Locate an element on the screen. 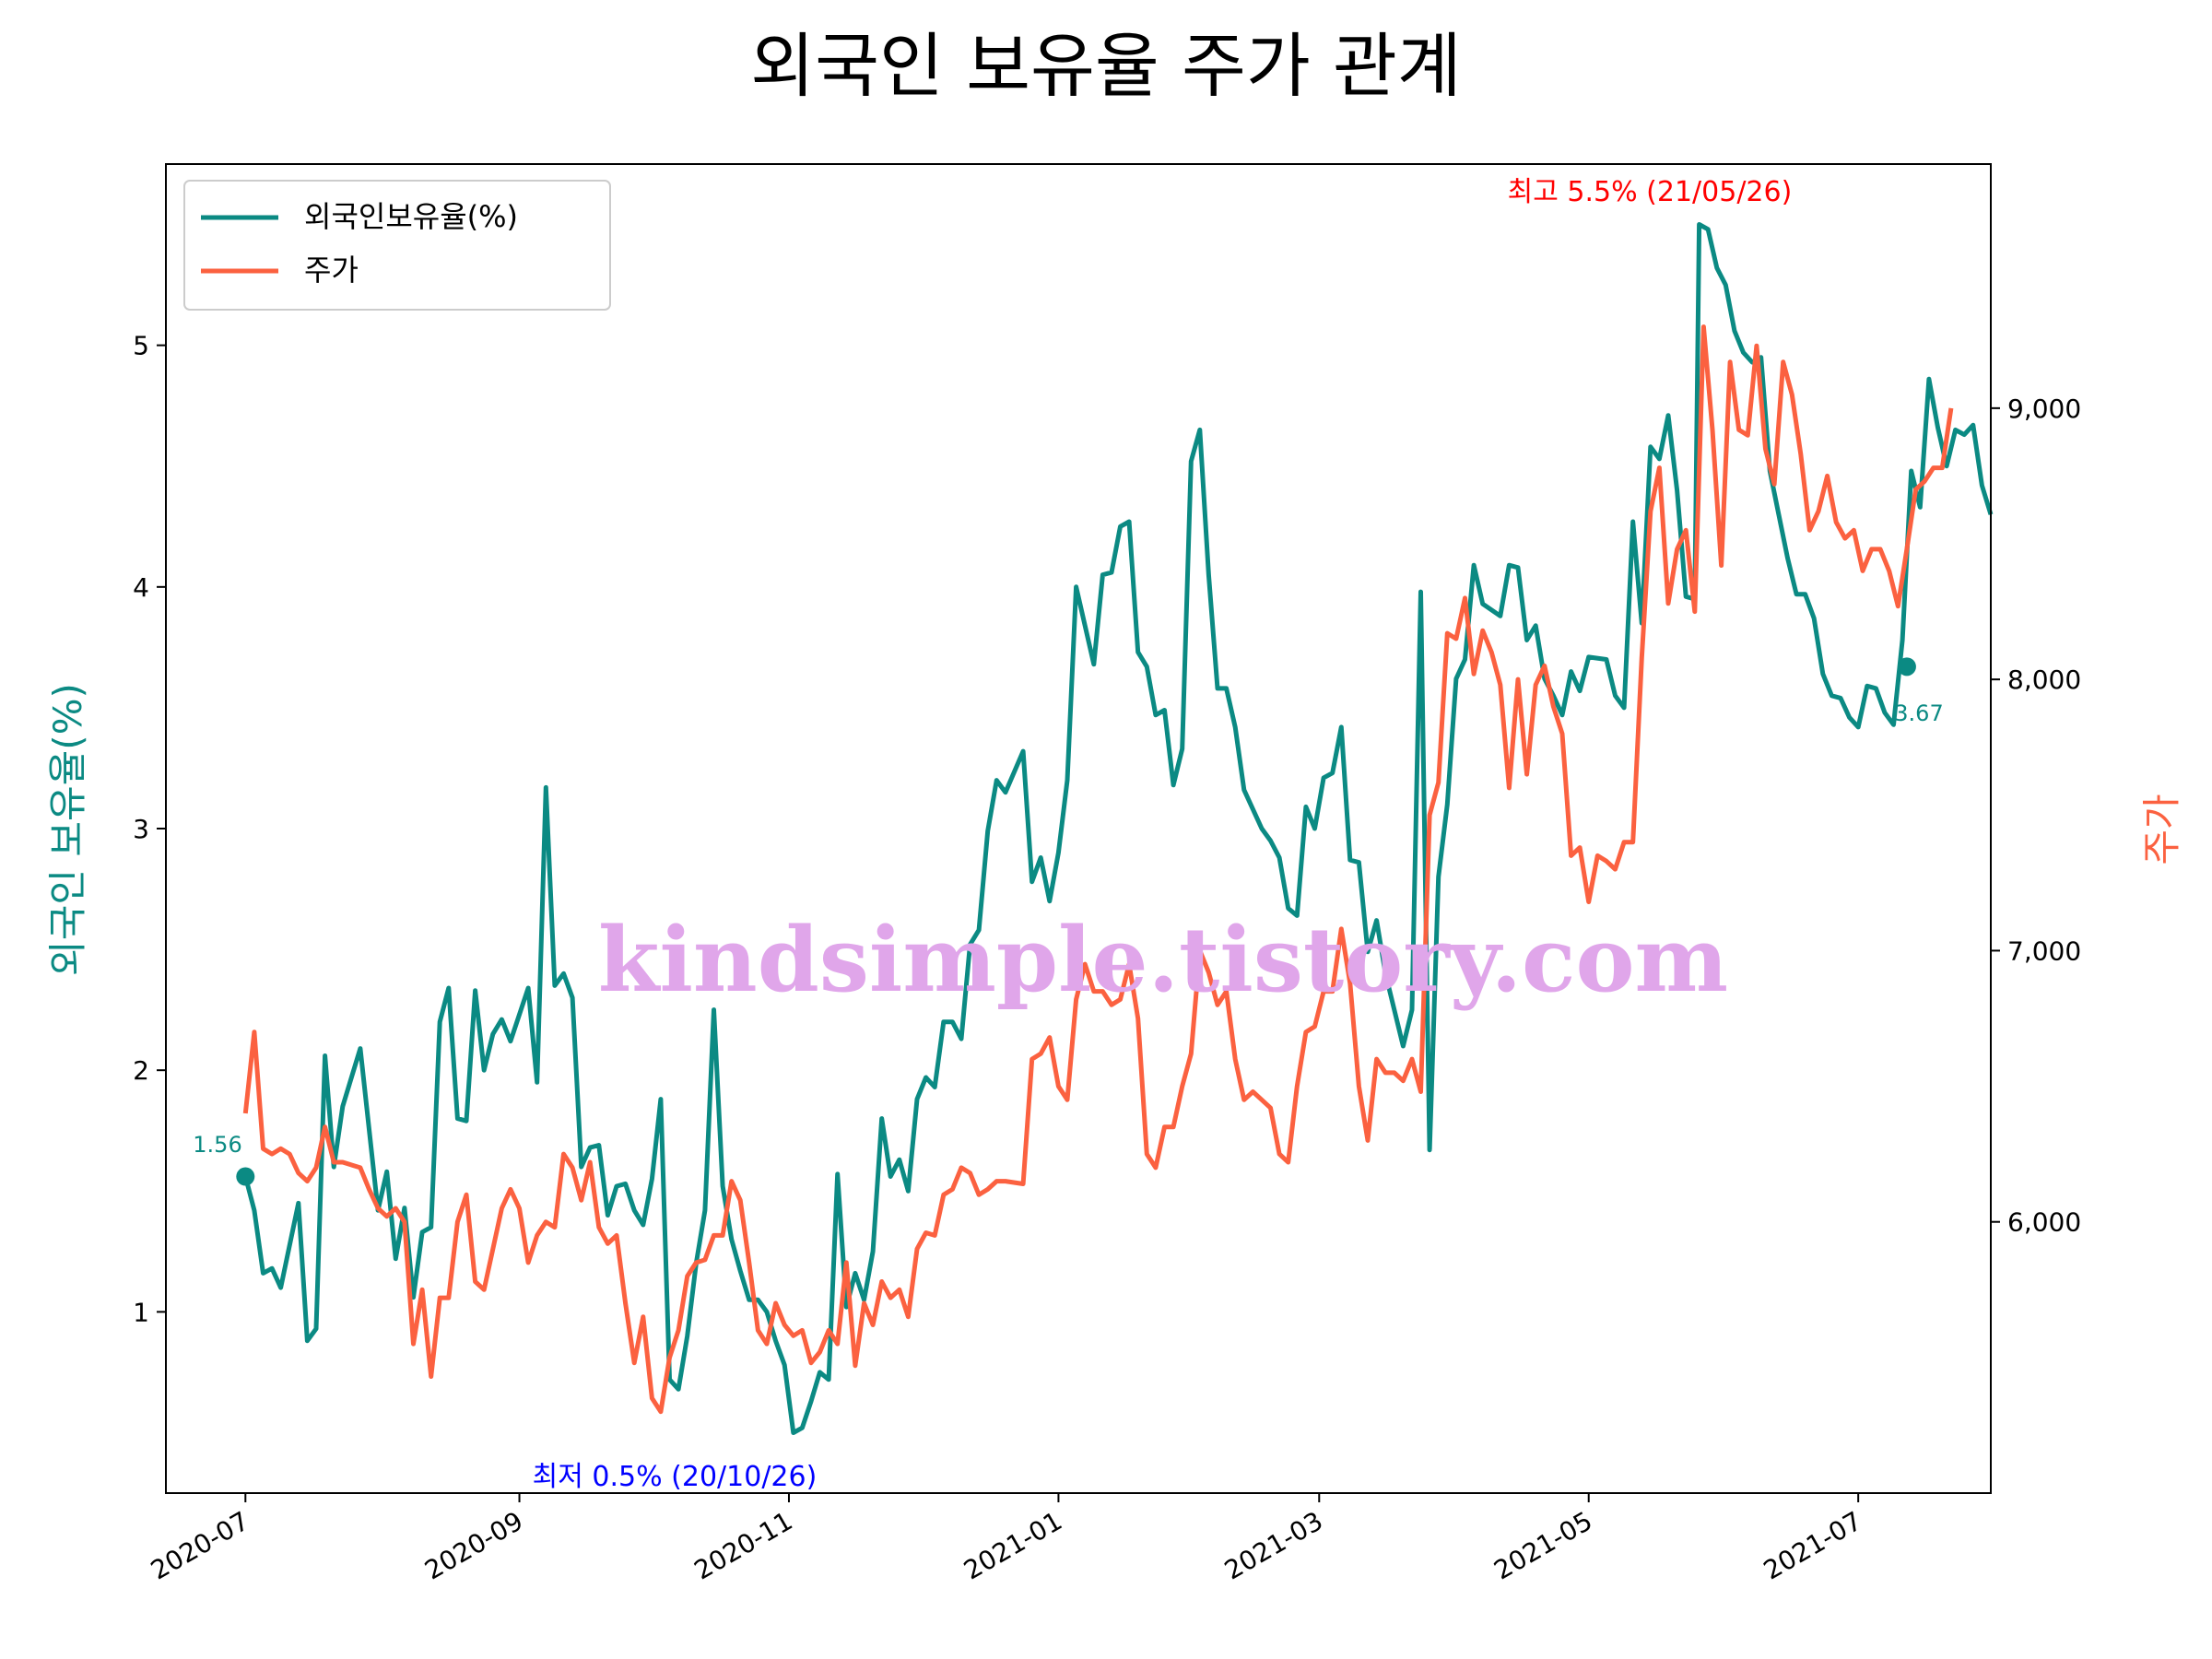 The height and width of the screenshot is (1659, 2212). left-tick-label: 2 is located at coordinates (141, 1070).